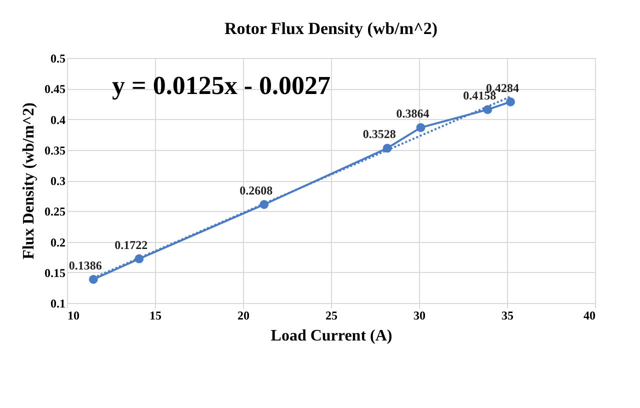 This screenshot has width=640, height=408. Describe the element at coordinates (332, 315) in the screenshot. I see `x-tick-label: 25` at that location.